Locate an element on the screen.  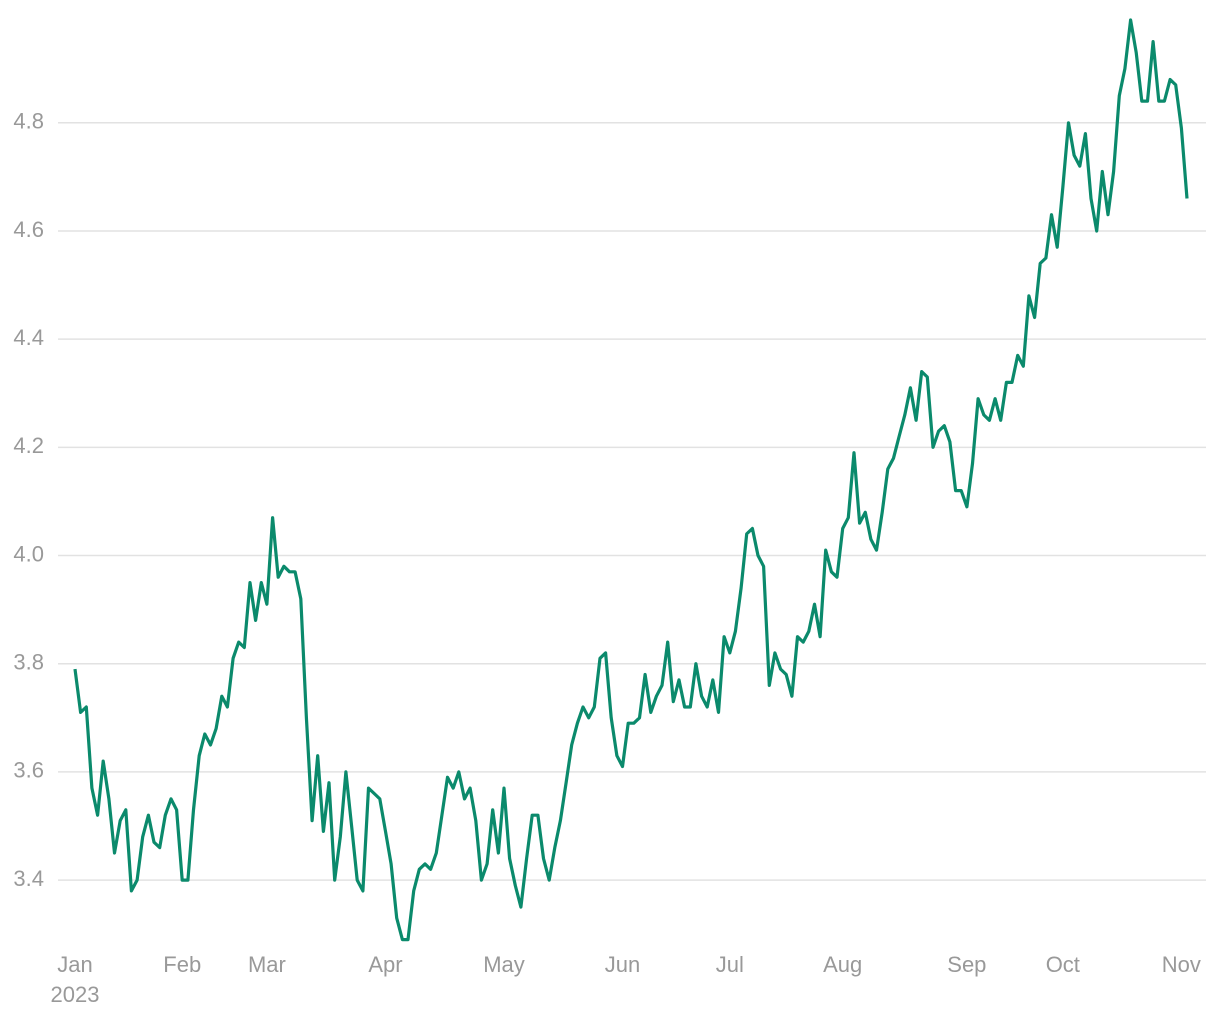
y-tick-label: 4.0 is located at coordinates (28, 553).